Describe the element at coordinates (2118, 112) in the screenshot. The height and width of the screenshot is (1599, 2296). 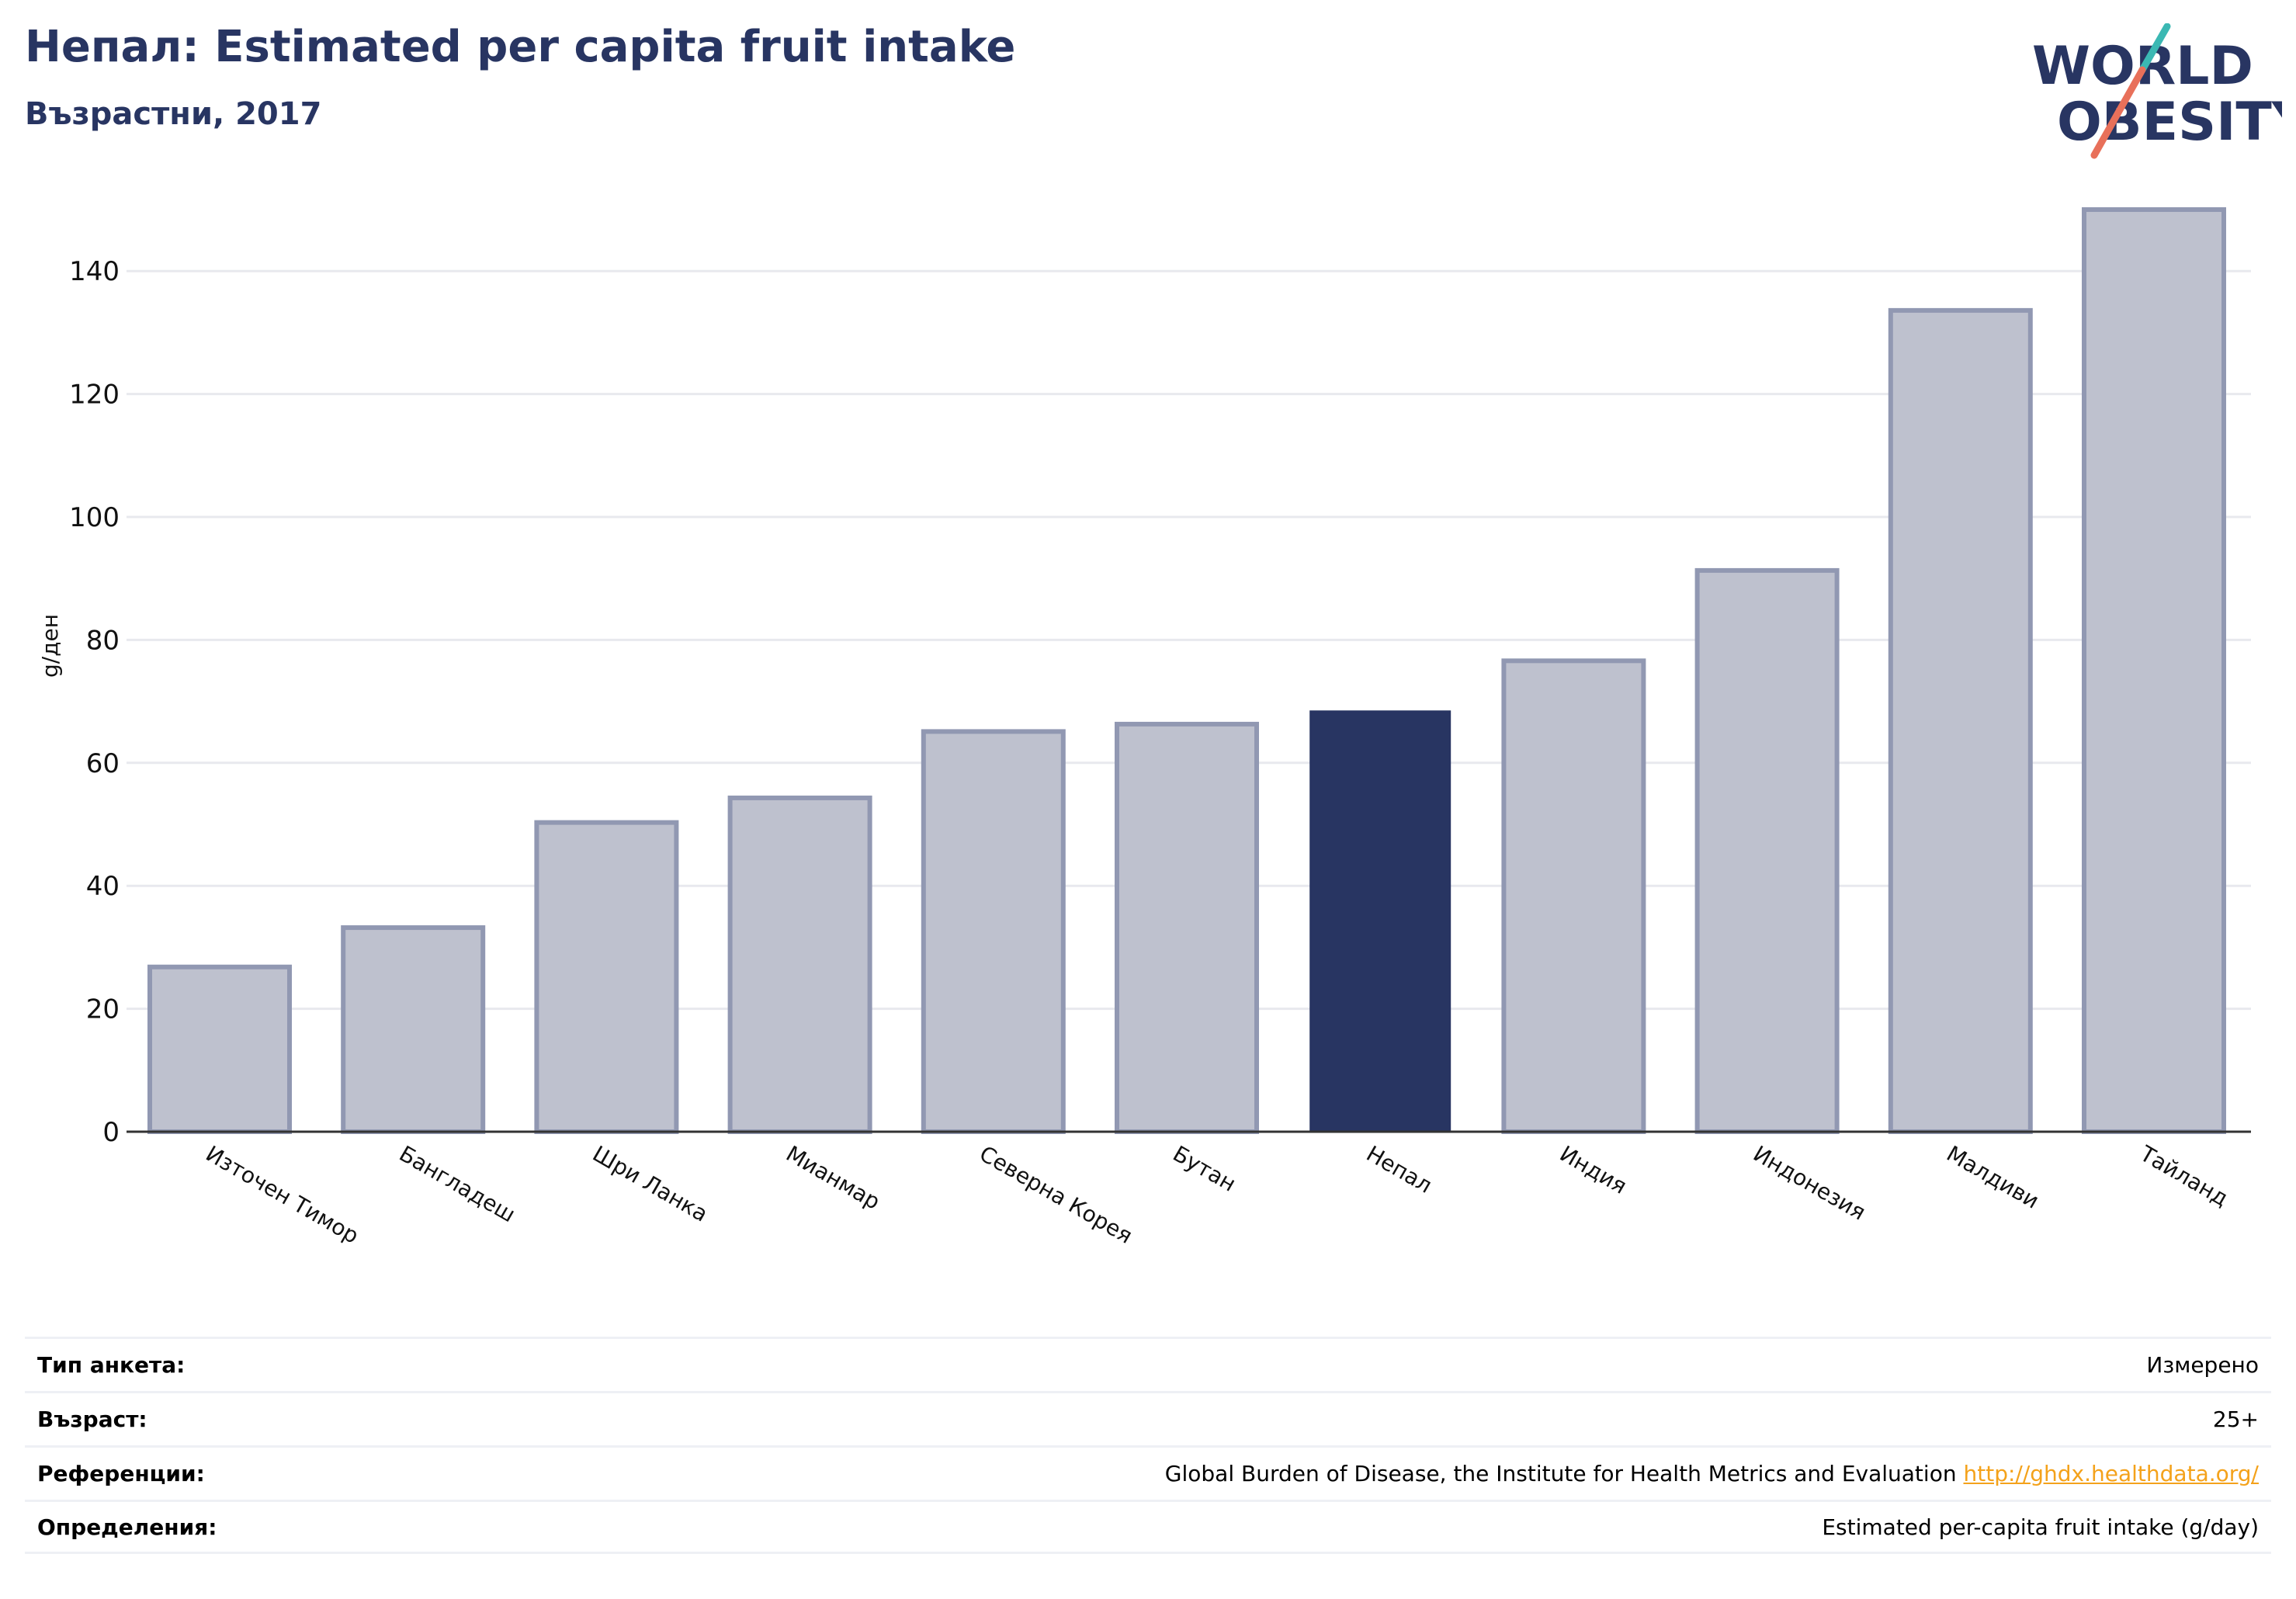
I see `logo-slash-red` at that location.